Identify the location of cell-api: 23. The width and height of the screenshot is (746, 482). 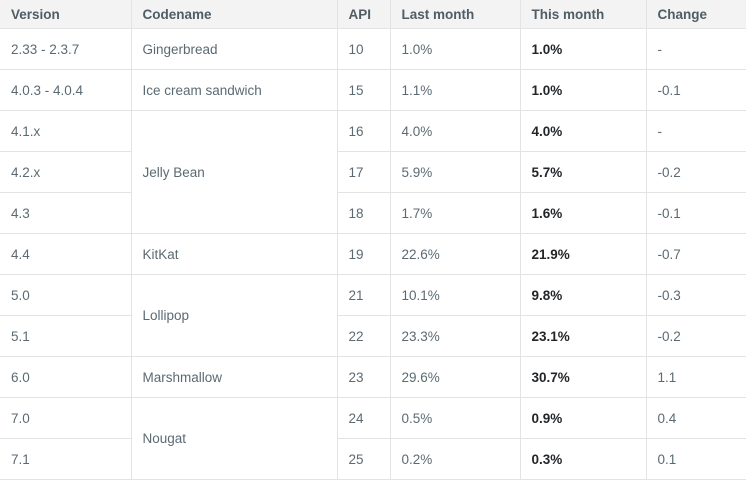
(364, 377).